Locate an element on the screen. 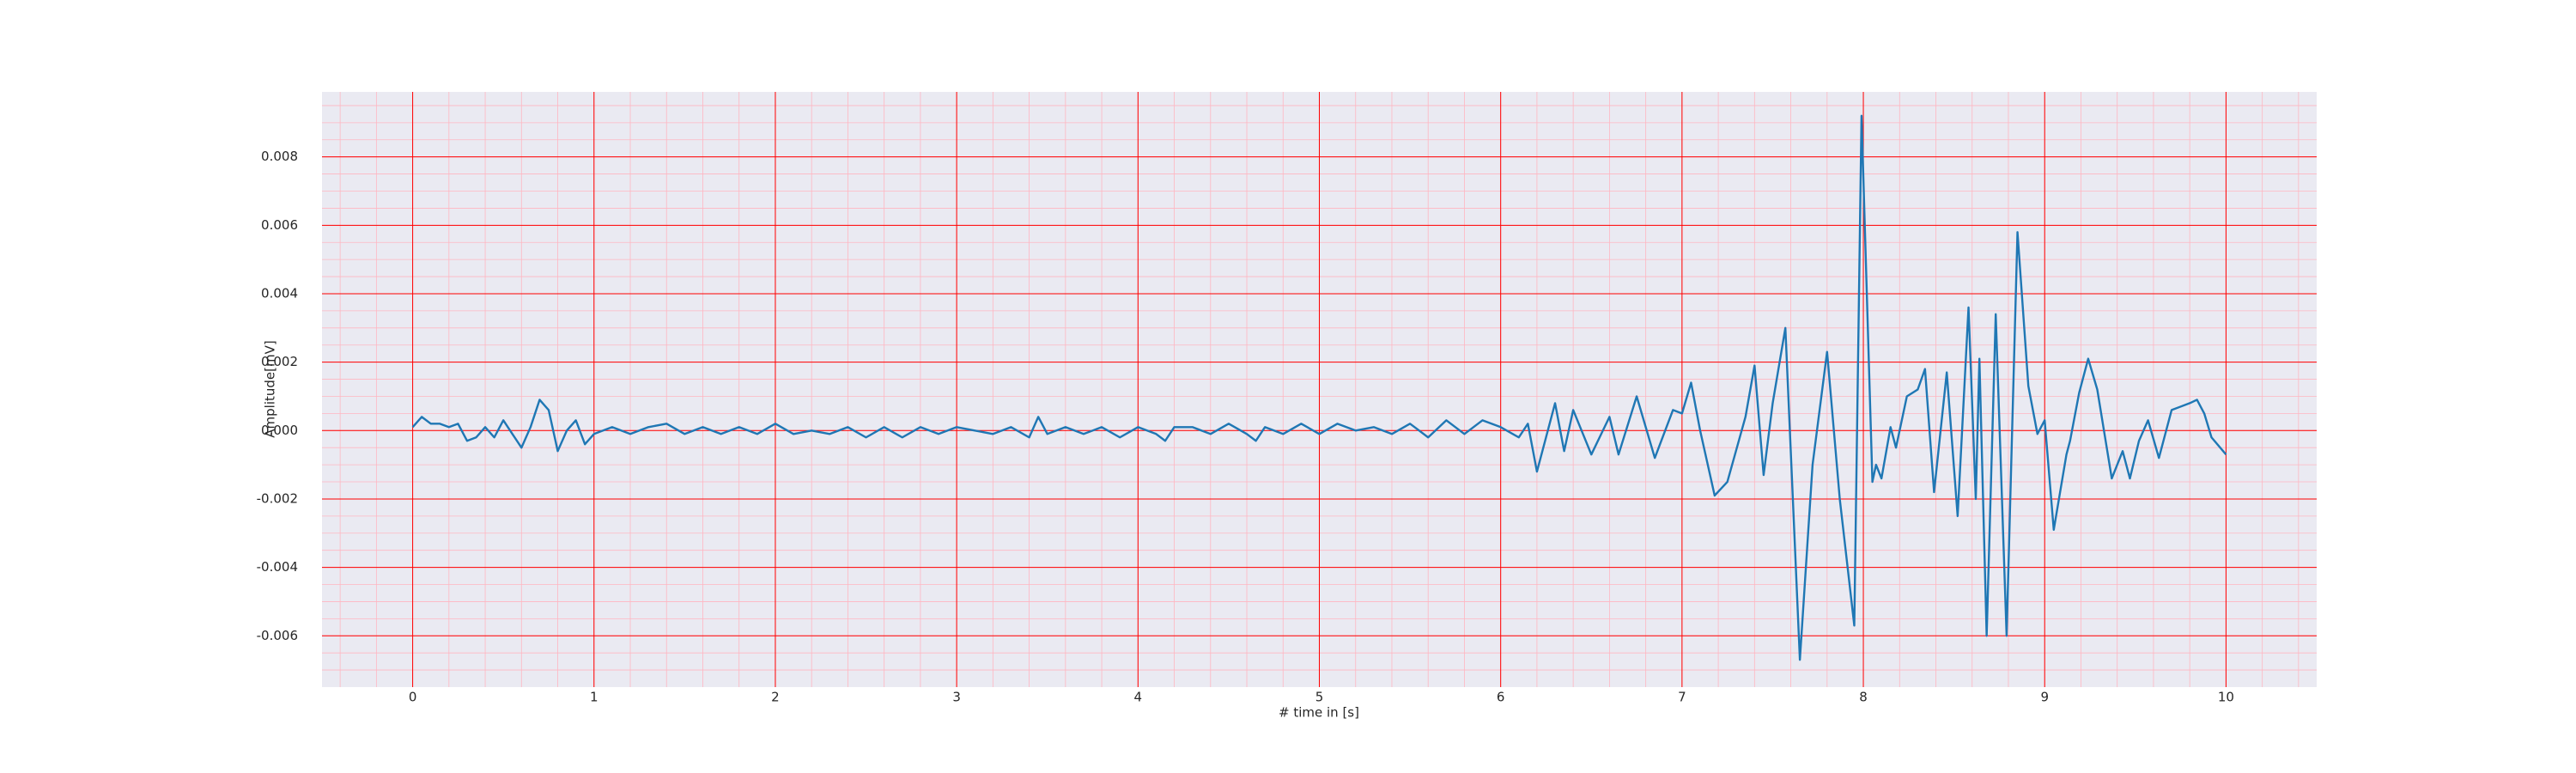 The image size is (2576, 773). y-tick-label: -0.006 is located at coordinates (278, 635).